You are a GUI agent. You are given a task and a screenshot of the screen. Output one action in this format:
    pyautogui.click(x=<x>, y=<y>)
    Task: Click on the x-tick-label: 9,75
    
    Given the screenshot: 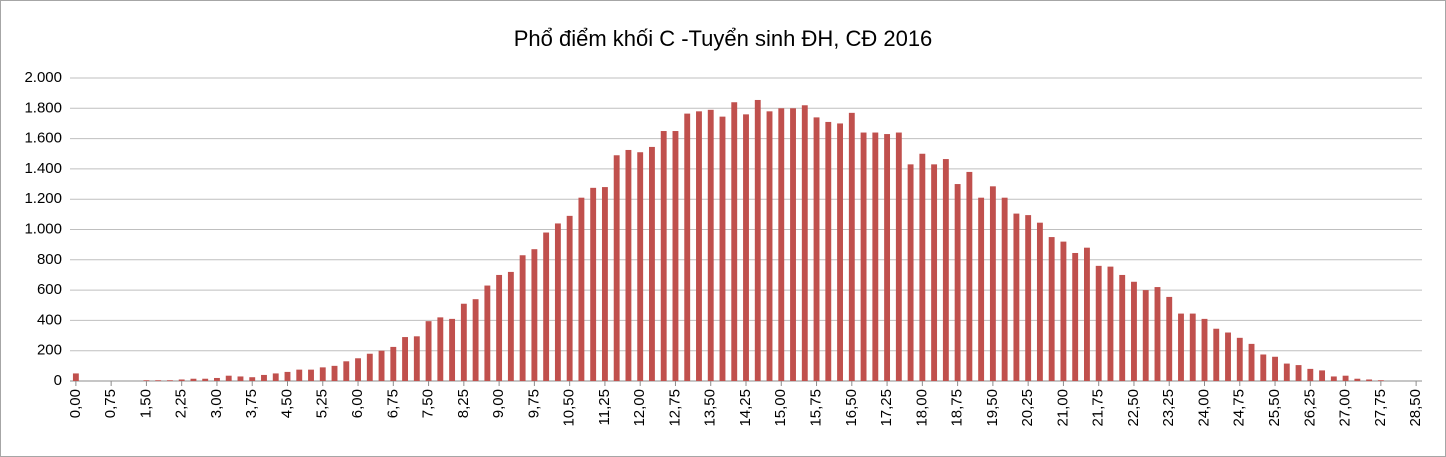 What is the action you would take?
    pyautogui.click(x=533, y=403)
    